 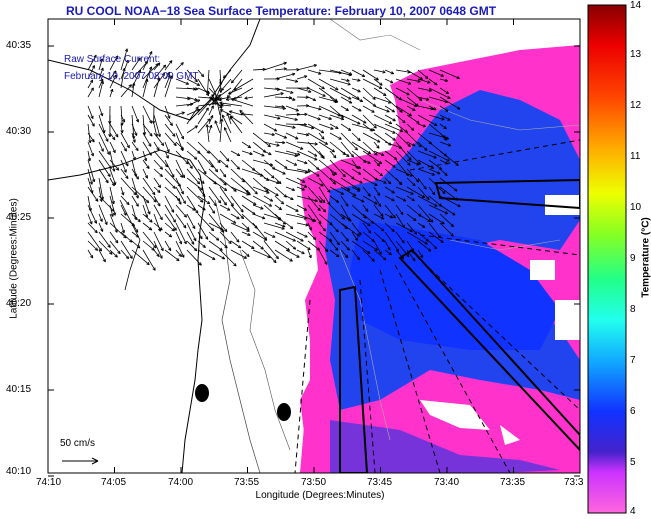 What do you see at coordinates (574, 482) in the screenshot?
I see `x-tick: 73:3` at bounding box center [574, 482].